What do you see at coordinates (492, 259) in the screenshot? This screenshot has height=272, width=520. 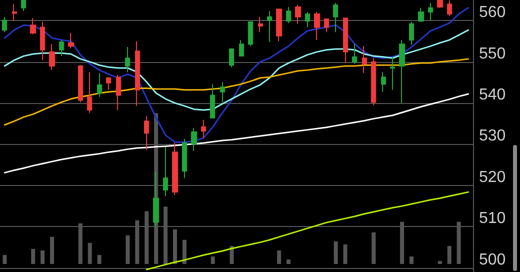 I see `y-tick-label: 500` at bounding box center [492, 259].